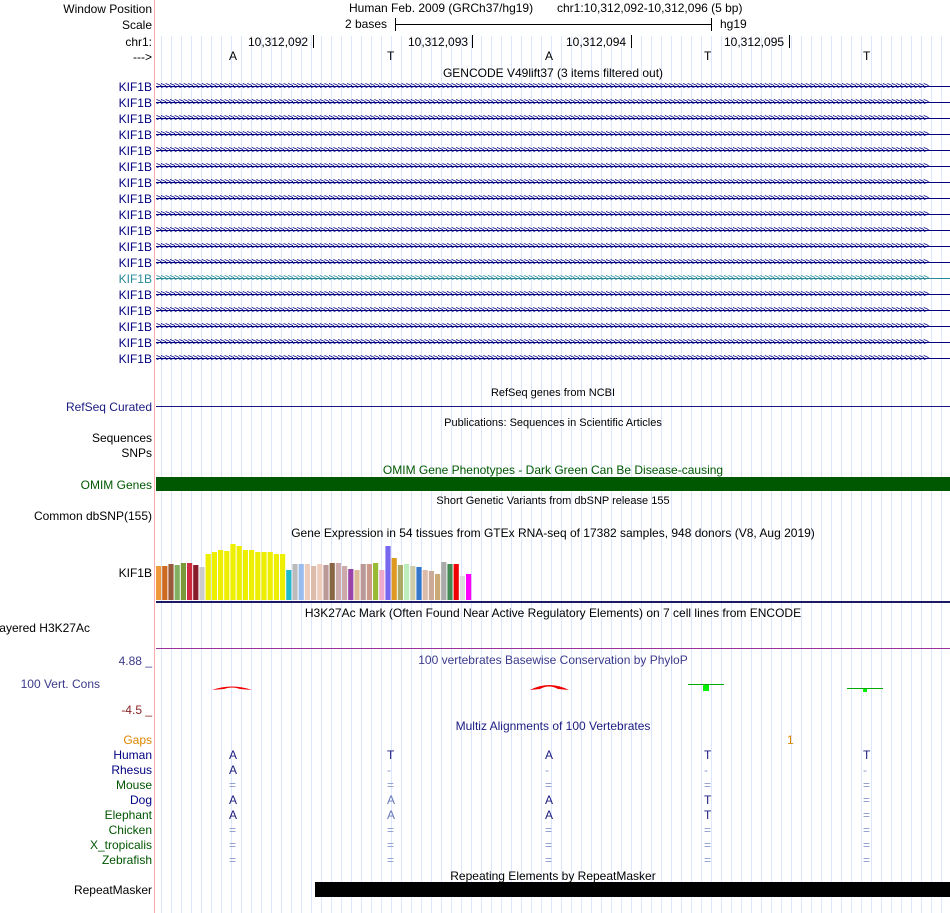 This screenshot has height=913, width=950. Describe the element at coordinates (140, 800) in the screenshot. I see `multiz-species-label: Dog` at that location.